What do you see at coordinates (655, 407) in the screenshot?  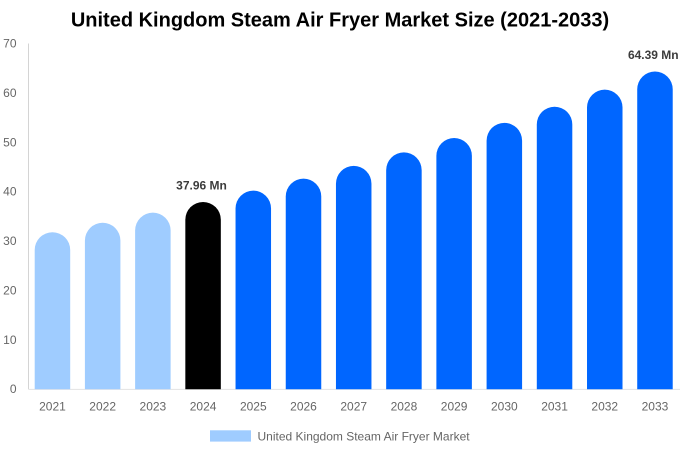 I see `svg-text: 2033` at bounding box center [655, 407].